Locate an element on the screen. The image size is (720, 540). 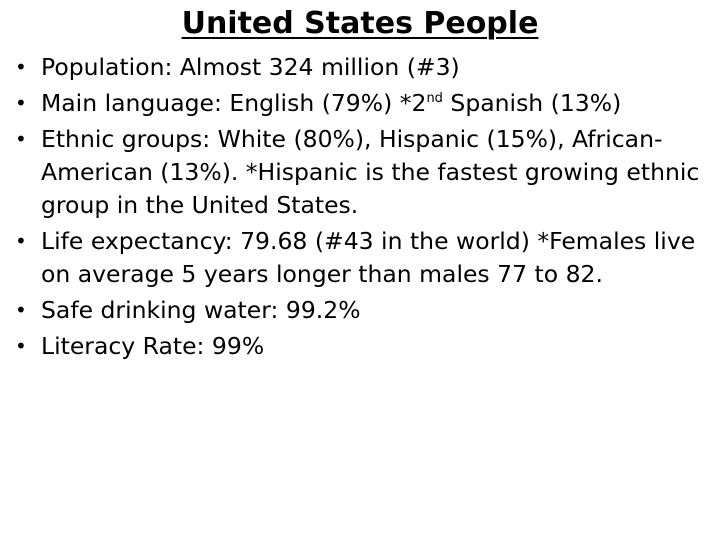
bullet-population: • Population: Almost 324 million (#3) is located at coordinates (358, 67).